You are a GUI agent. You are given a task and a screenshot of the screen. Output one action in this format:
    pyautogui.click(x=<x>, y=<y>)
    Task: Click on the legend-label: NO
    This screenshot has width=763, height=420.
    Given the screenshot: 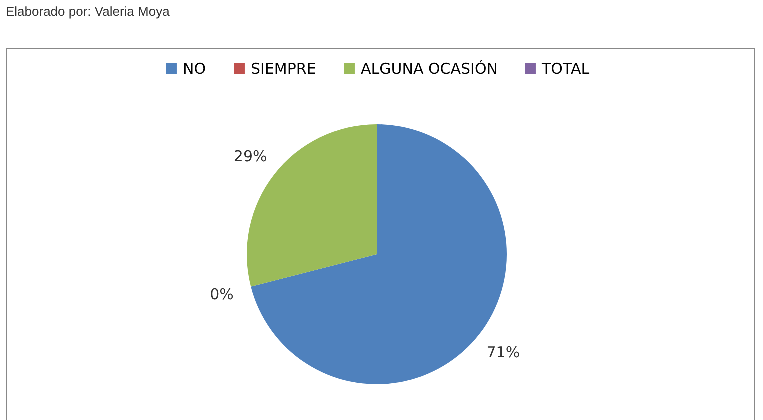 What is the action you would take?
    pyautogui.click(x=194, y=69)
    